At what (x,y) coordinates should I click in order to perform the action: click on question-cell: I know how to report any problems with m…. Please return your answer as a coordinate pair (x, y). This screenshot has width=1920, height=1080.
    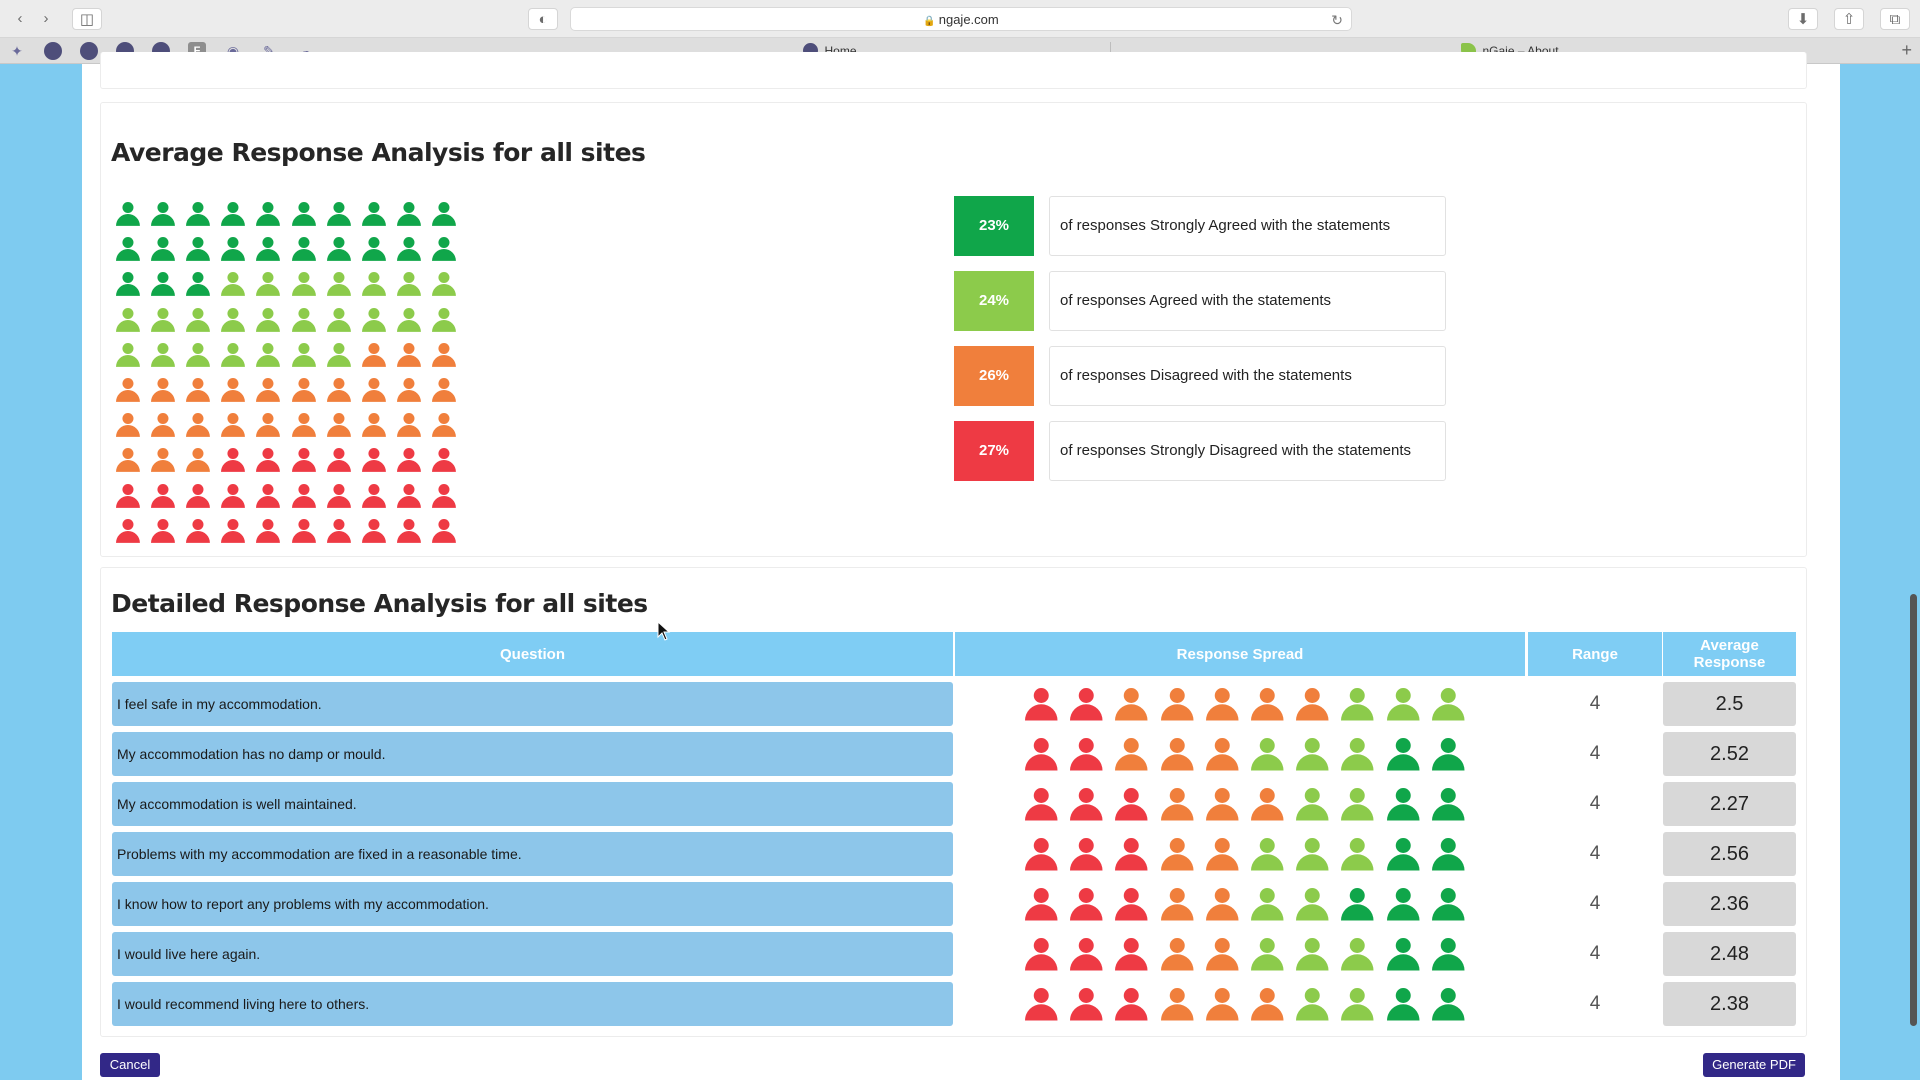
    Looking at the image, I should click on (532, 904).